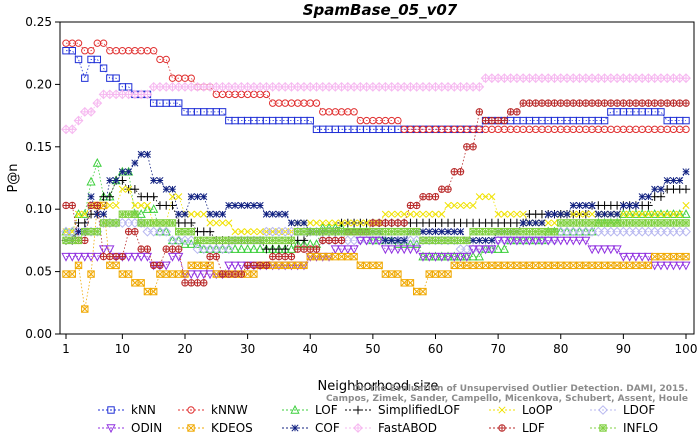 This screenshot has width=699, height=434. Describe the element at coordinates (435, 349) in the screenshot. I see `x-tick-label: 60` at that location.